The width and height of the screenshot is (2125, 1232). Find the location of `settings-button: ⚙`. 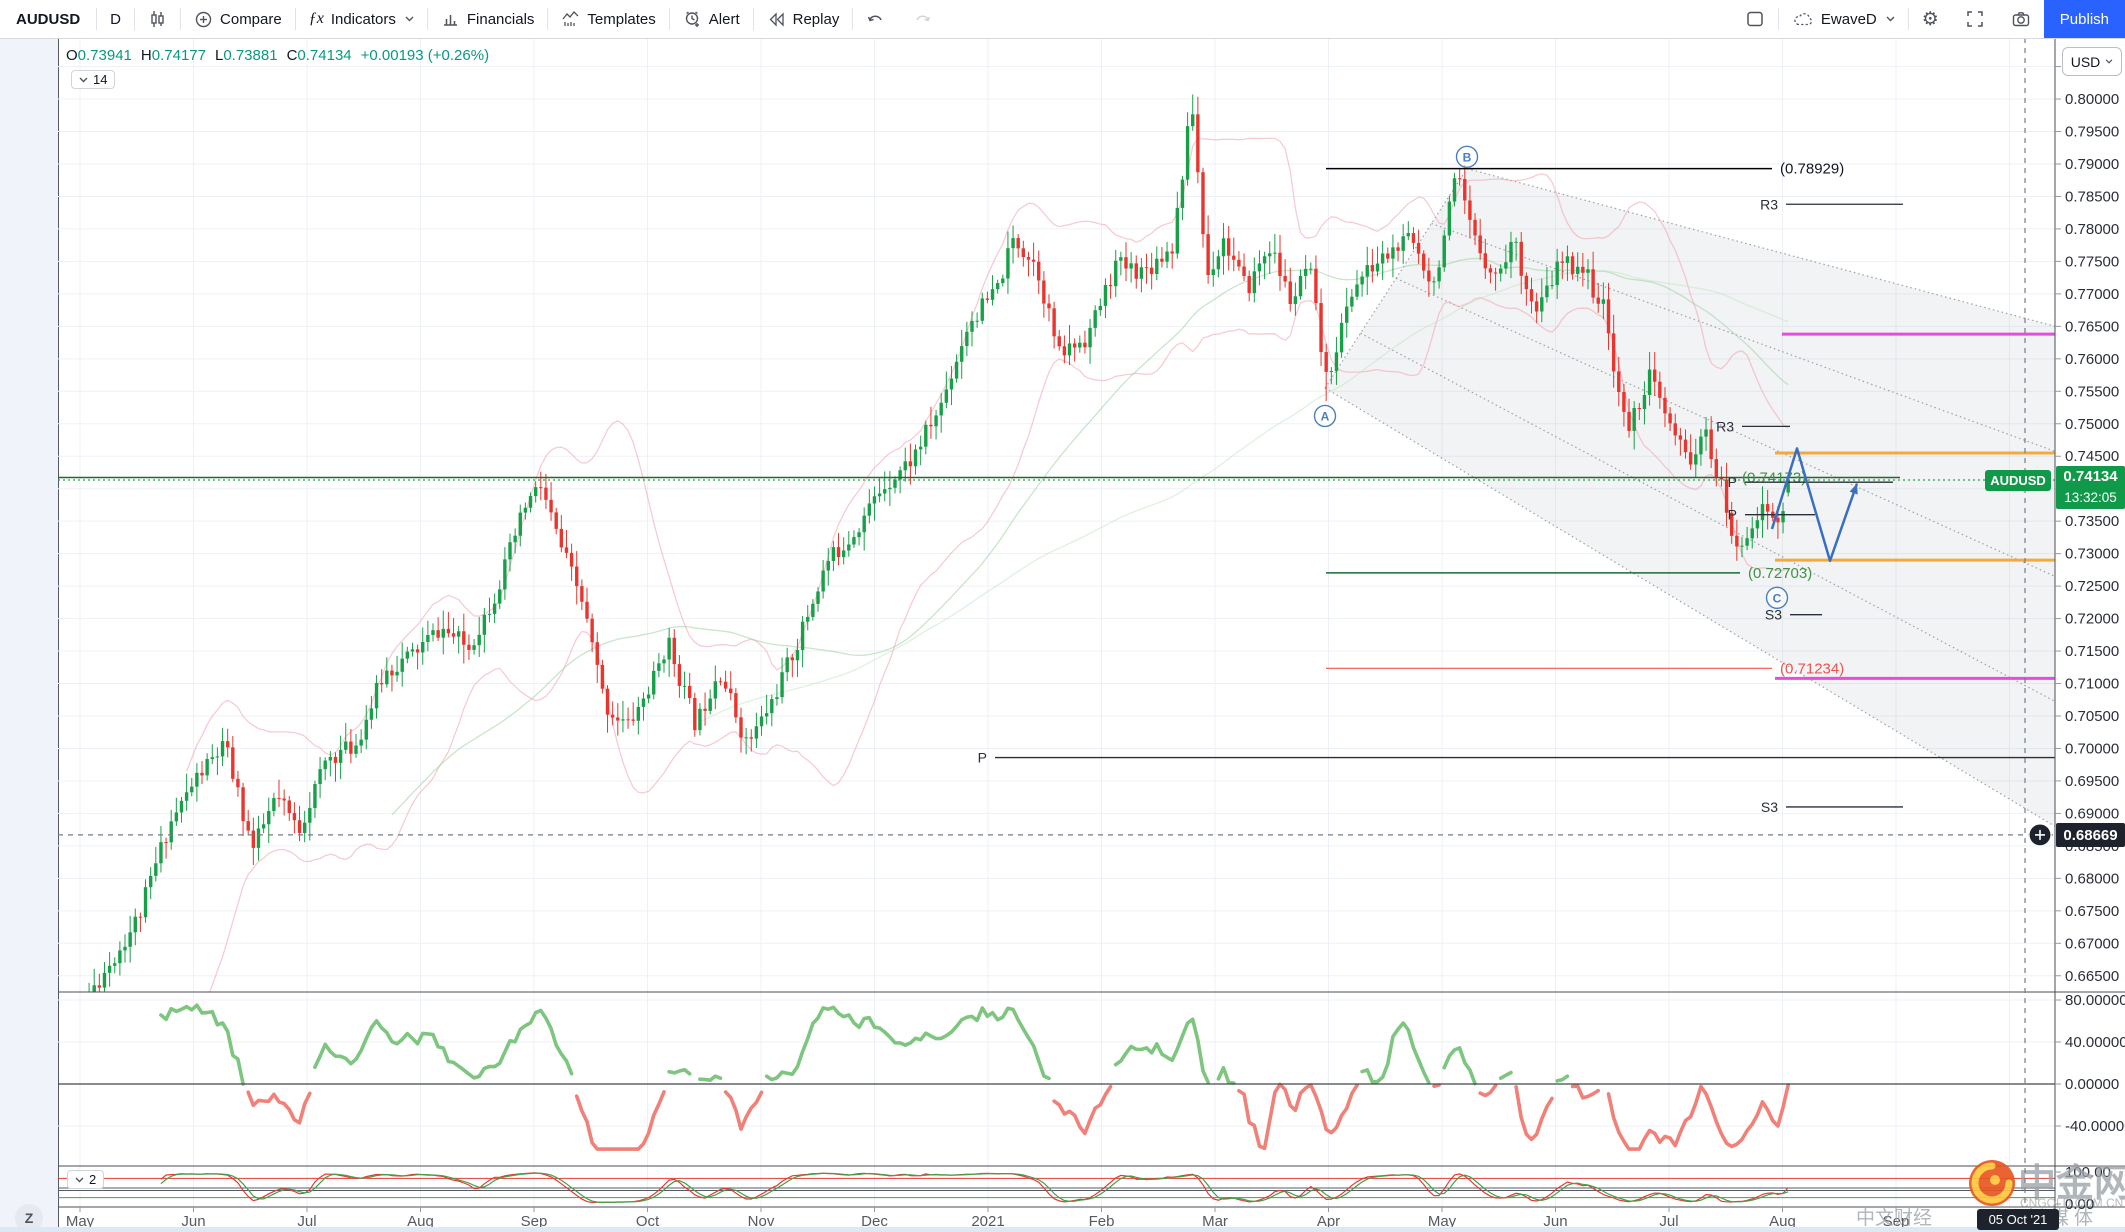

settings-button: ⚙ is located at coordinates (1930, 19).